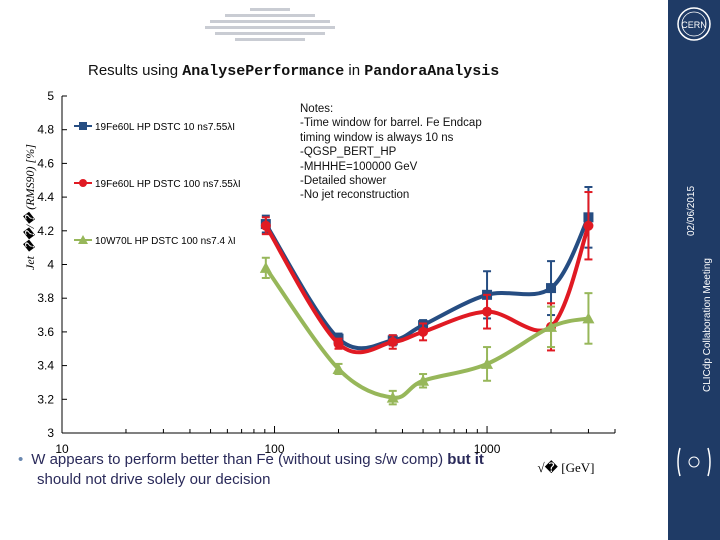 The height and width of the screenshot is (540, 720). I want to click on notes-line: -Time window for barrel. Fe Endcap, so click(391, 123).